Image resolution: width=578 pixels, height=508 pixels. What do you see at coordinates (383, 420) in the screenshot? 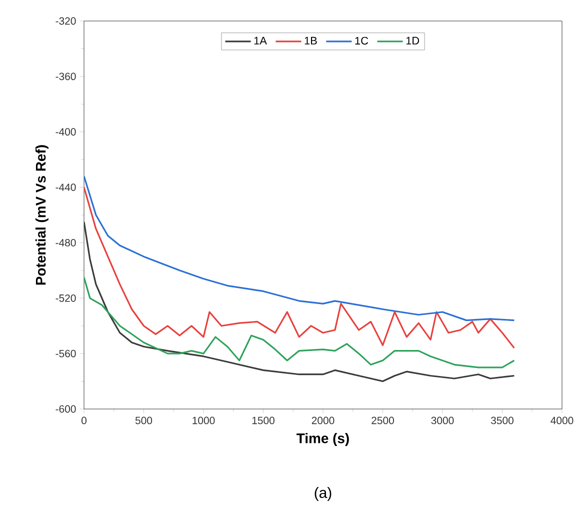
I see `x-tick-label: 2500` at bounding box center [383, 420].